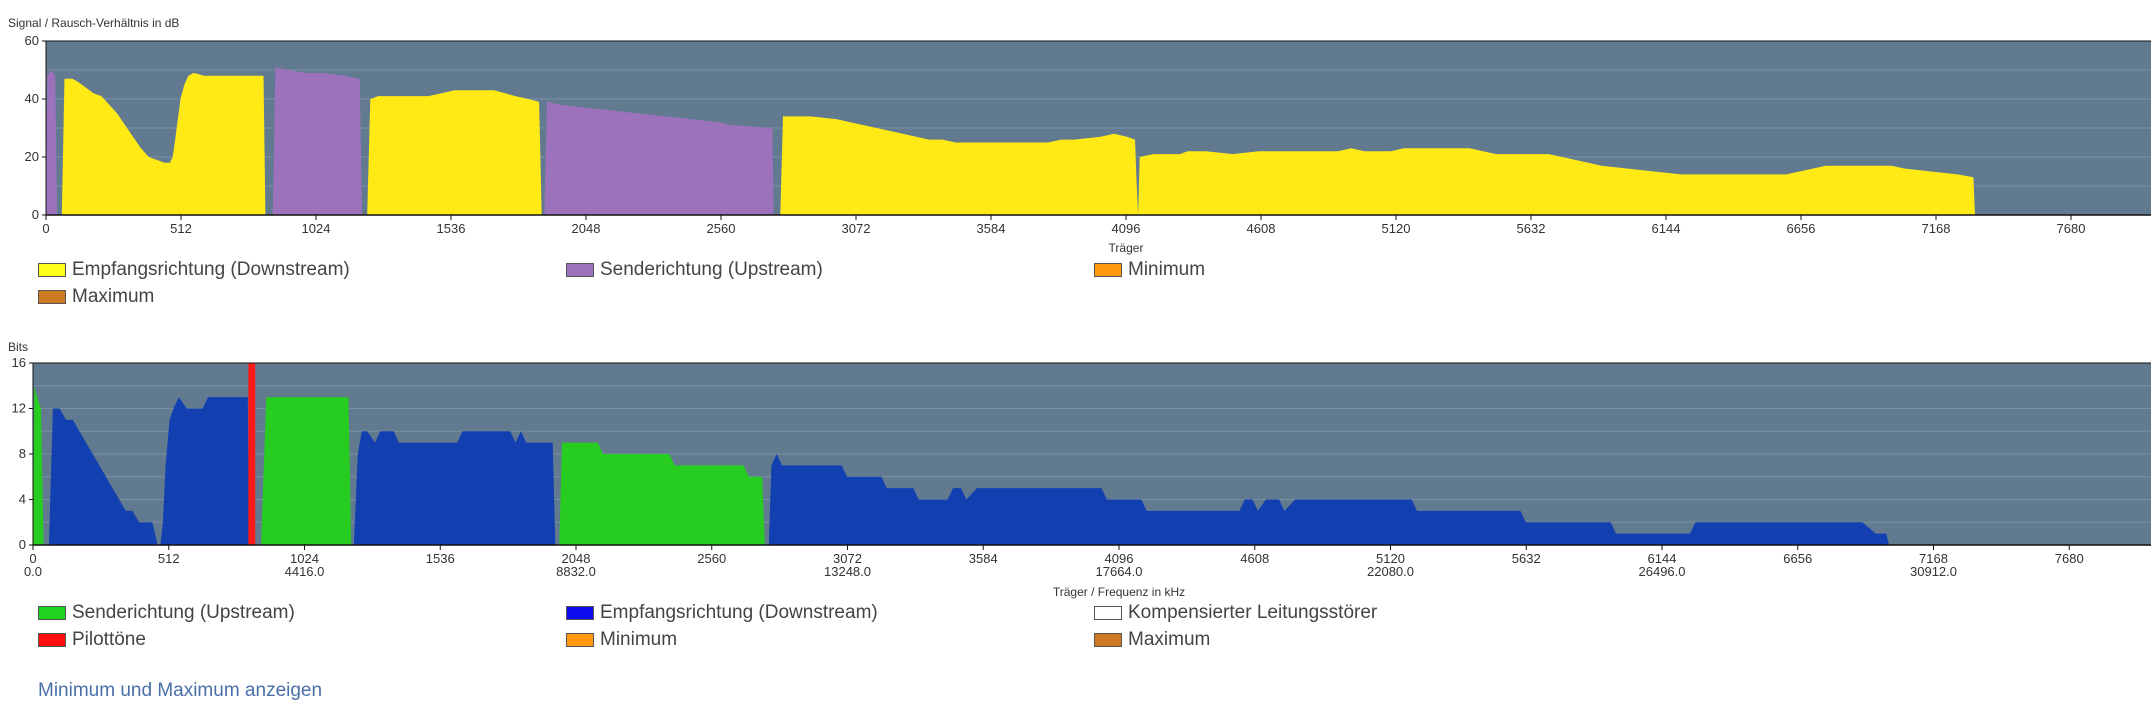  Describe the element at coordinates (19, 362) in the screenshot. I see `y-tick-label: 16` at that location.